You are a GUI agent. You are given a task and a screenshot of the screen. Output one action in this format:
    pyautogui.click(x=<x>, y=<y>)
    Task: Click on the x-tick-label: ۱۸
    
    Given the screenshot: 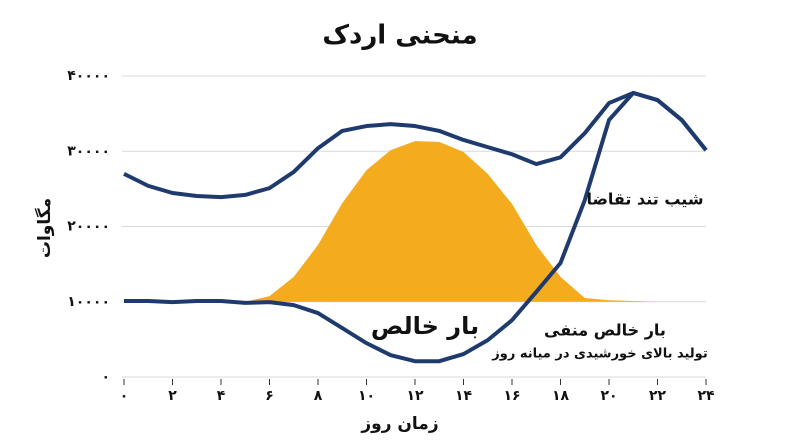 What is the action you would take?
    pyautogui.click(x=561, y=396)
    